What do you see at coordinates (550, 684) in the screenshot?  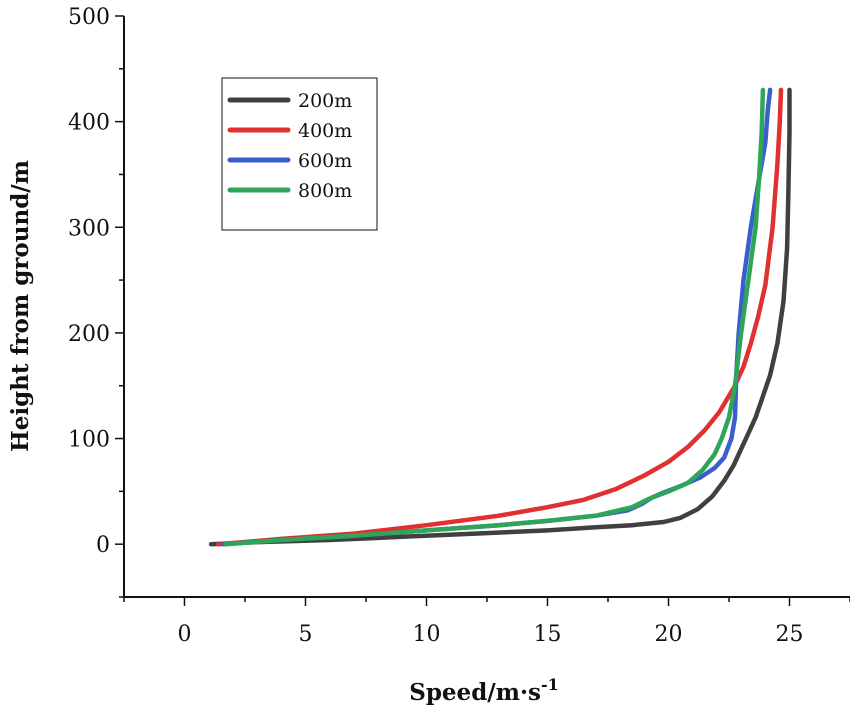 I see `x-axis-title-superscript: -1` at bounding box center [550, 684].